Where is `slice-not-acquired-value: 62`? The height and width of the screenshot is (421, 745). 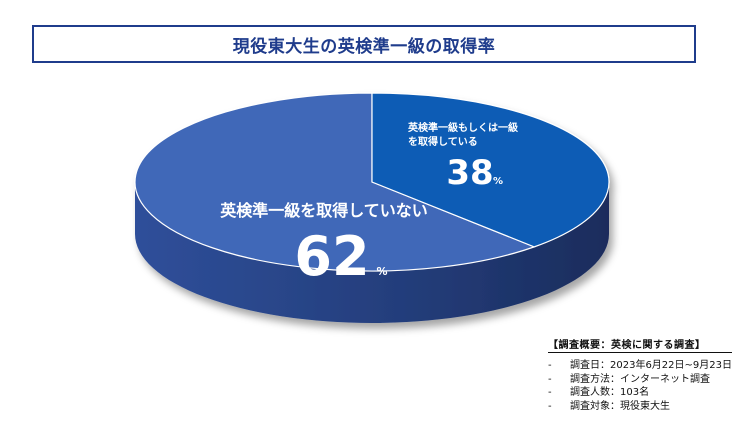 slice-not-acquired-value: 62 is located at coordinates (331, 256).